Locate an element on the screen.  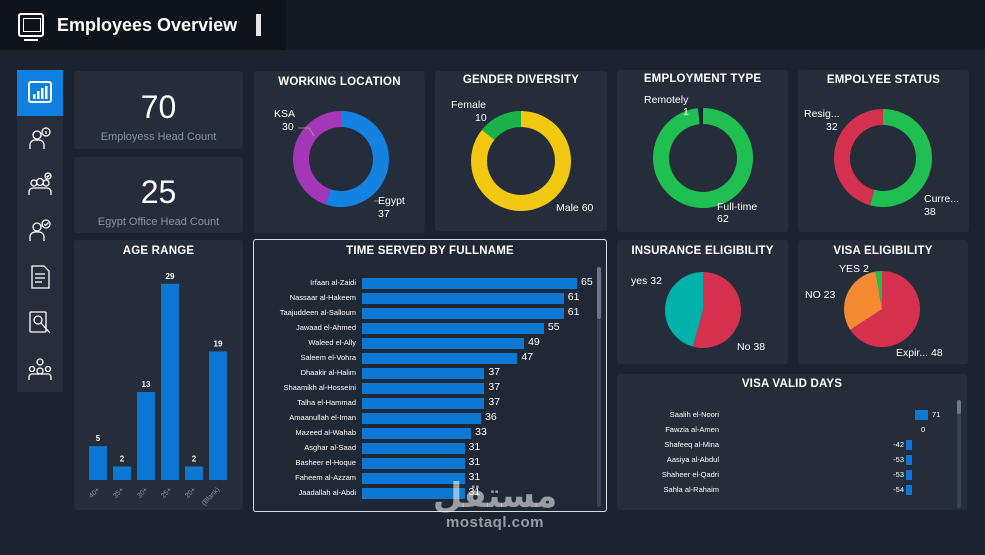
gd-slice-male is located at coordinates (521, 161).